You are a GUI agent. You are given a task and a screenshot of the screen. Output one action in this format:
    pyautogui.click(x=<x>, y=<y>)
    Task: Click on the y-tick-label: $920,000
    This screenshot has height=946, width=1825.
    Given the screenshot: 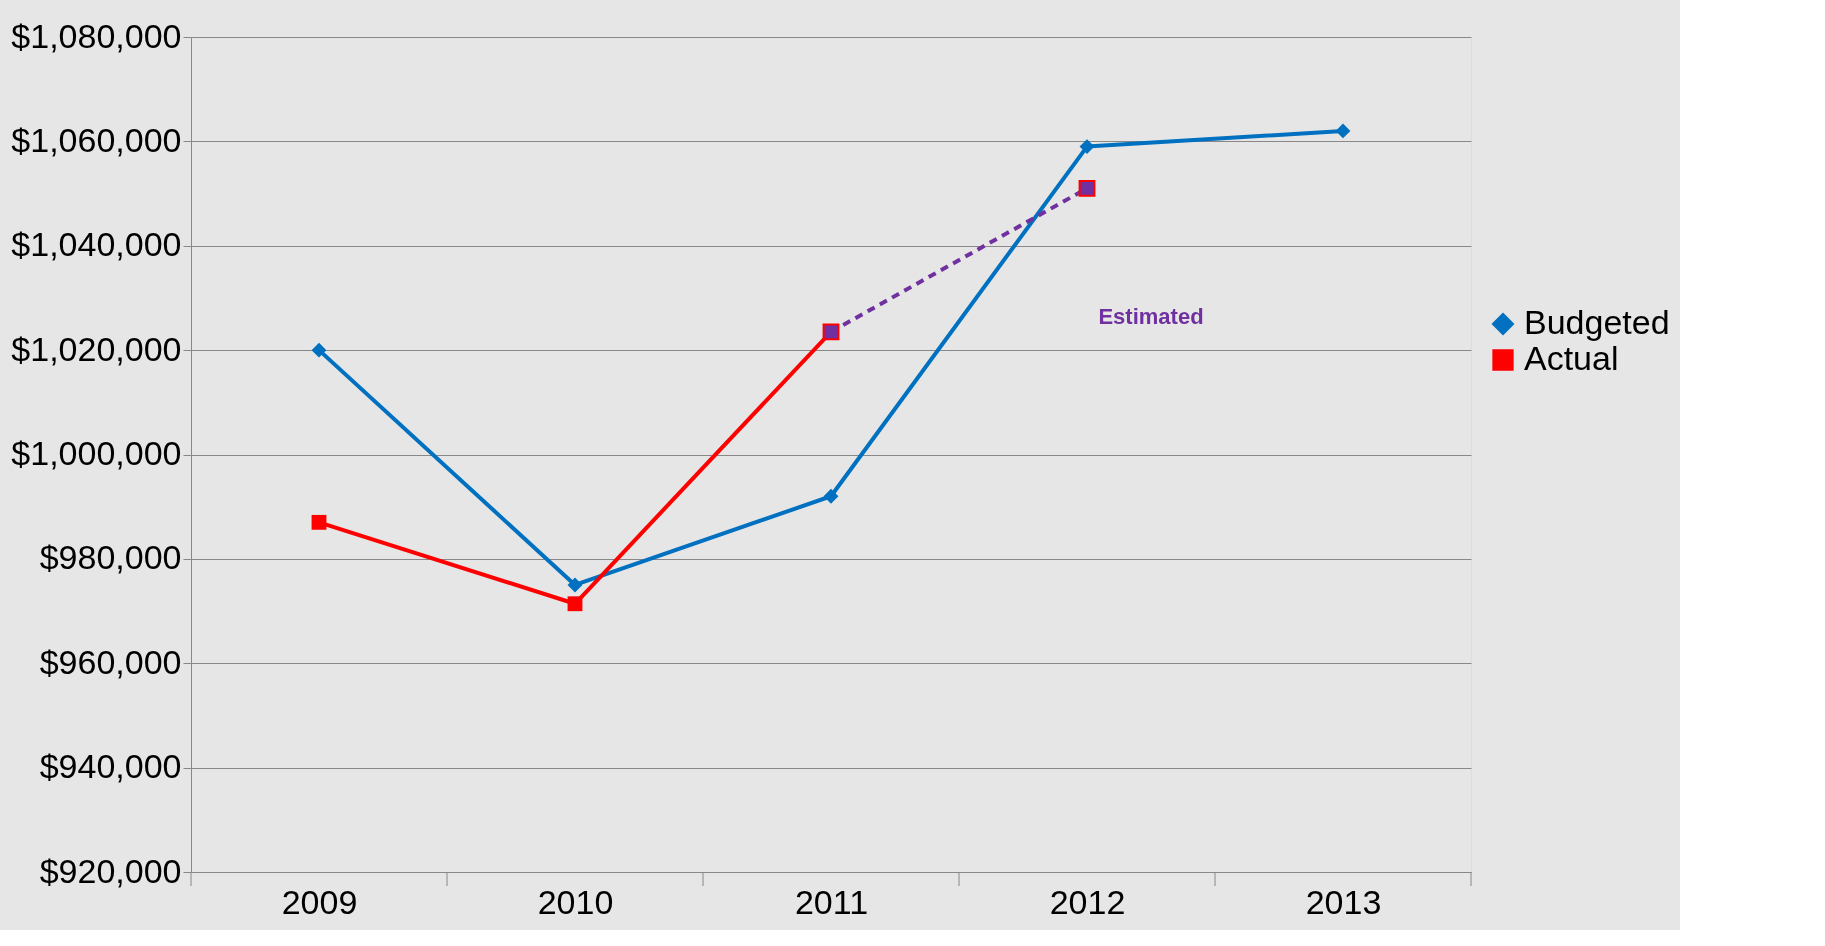 What is the action you would take?
    pyautogui.click(x=110, y=870)
    